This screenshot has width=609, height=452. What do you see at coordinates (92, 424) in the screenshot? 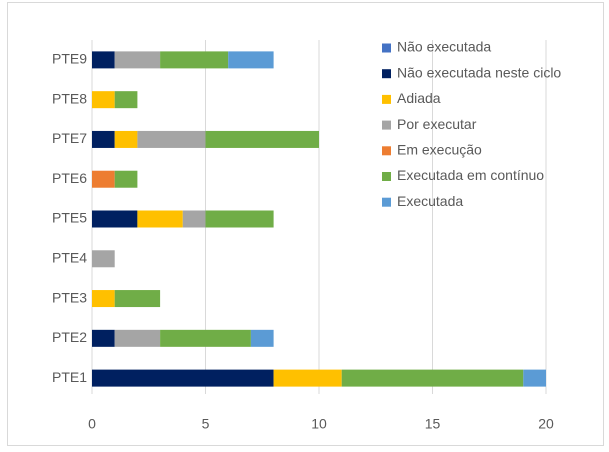
I see `x-tick-label: 0` at bounding box center [92, 424].